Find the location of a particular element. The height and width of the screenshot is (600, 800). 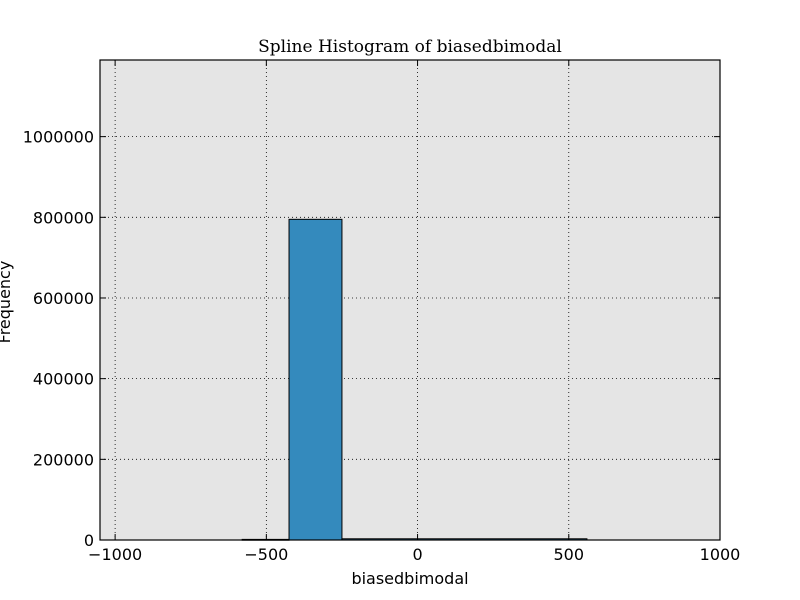

y-tick-label: 200000 is located at coordinates (63, 459).